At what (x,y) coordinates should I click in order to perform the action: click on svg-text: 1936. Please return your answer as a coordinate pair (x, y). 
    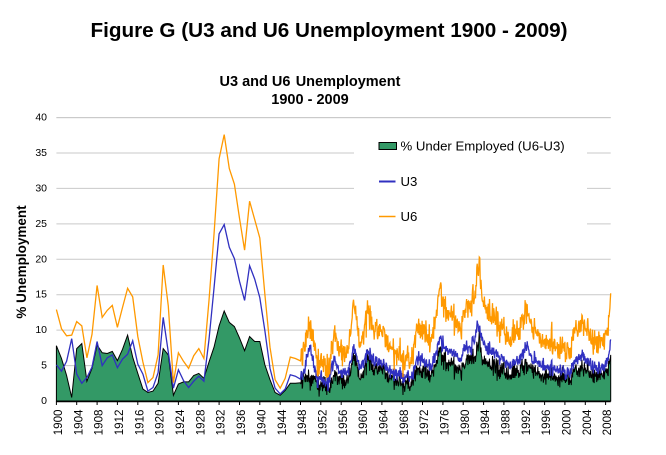
    Looking at the image, I should click on (241, 423).